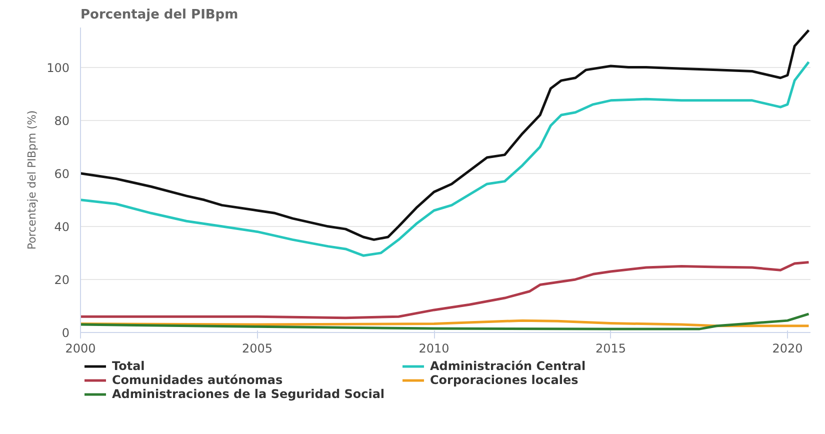  Describe the element at coordinates (508, 366) in the screenshot. I see `legend-label: Administración Central` at that location.